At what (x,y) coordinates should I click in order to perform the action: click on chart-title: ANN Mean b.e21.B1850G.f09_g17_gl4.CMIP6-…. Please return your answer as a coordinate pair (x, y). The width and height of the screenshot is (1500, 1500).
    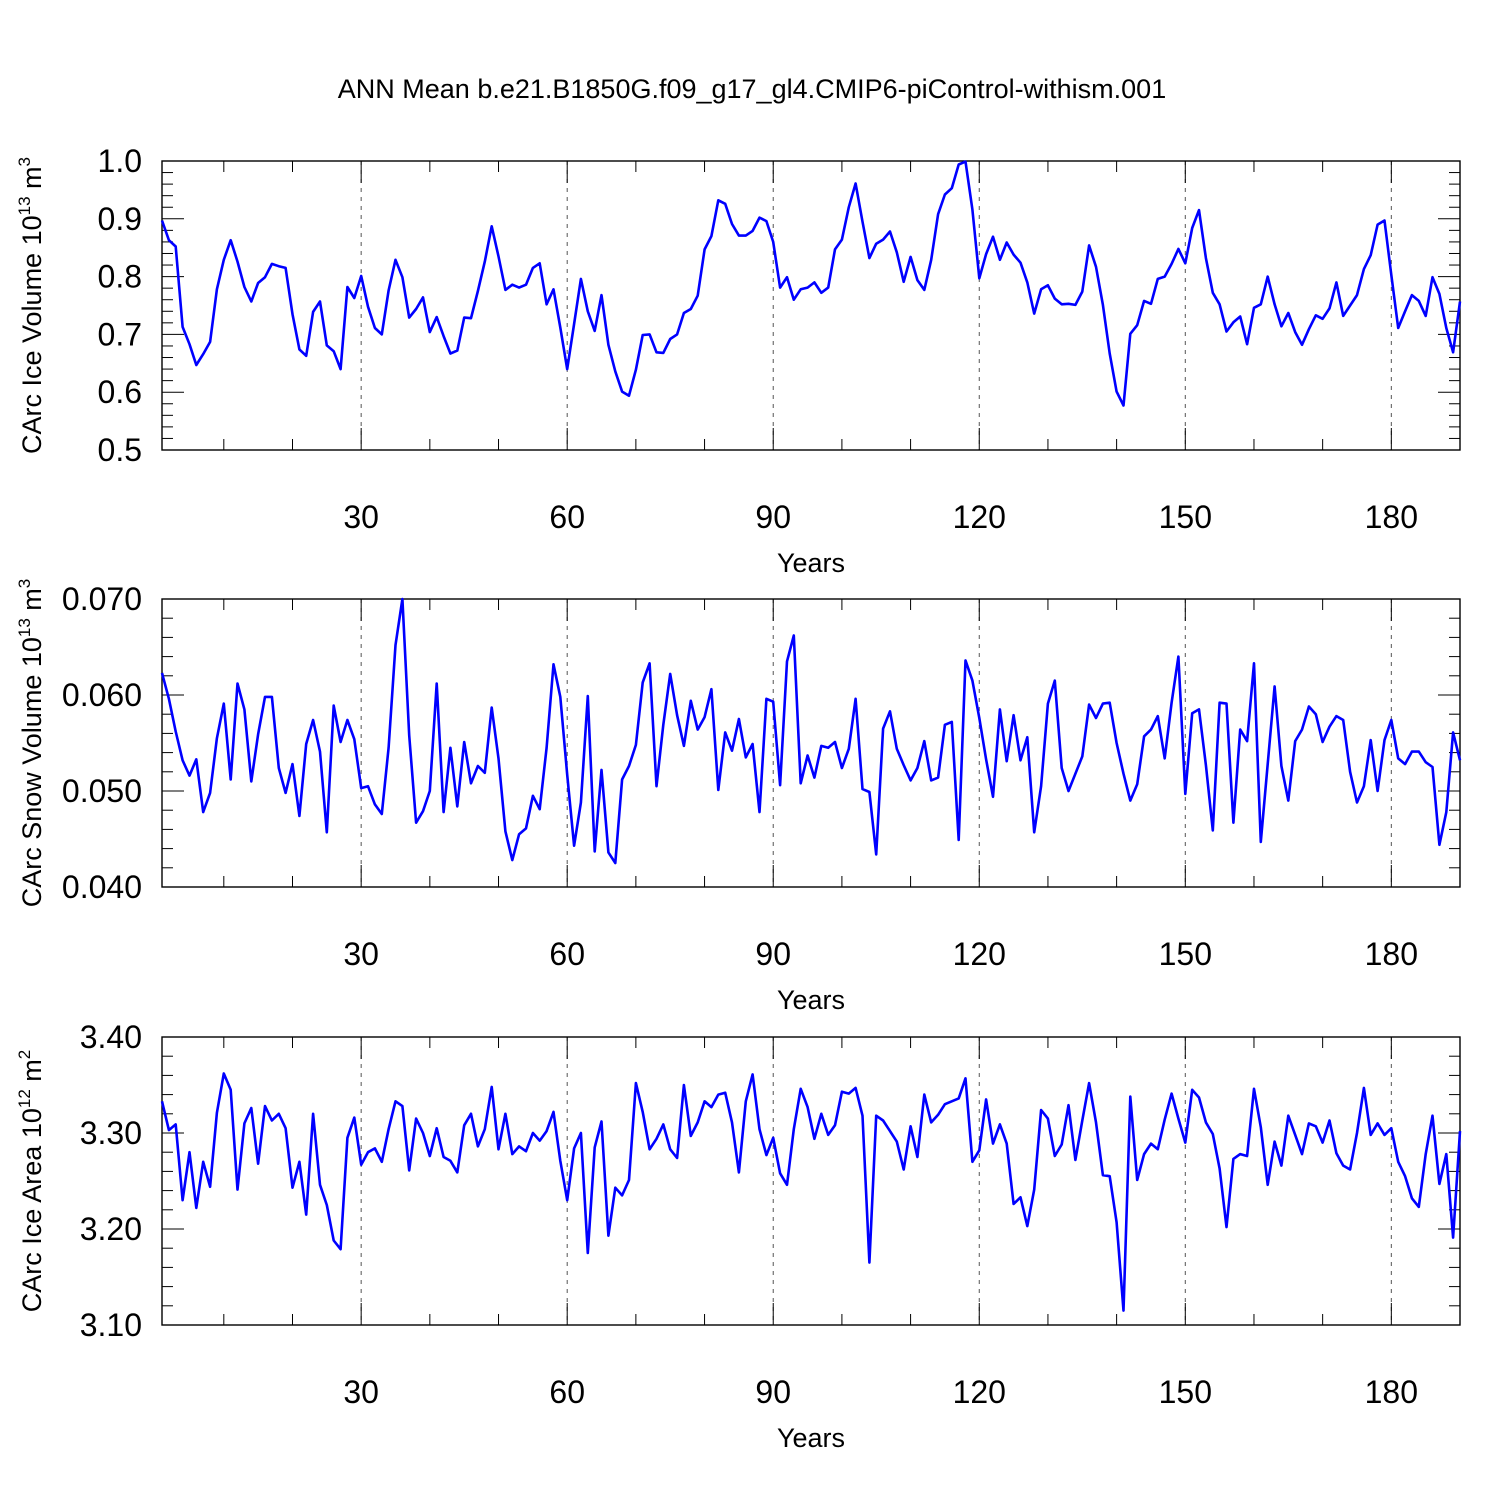
    Looking at the image, I should click on (752, 89).